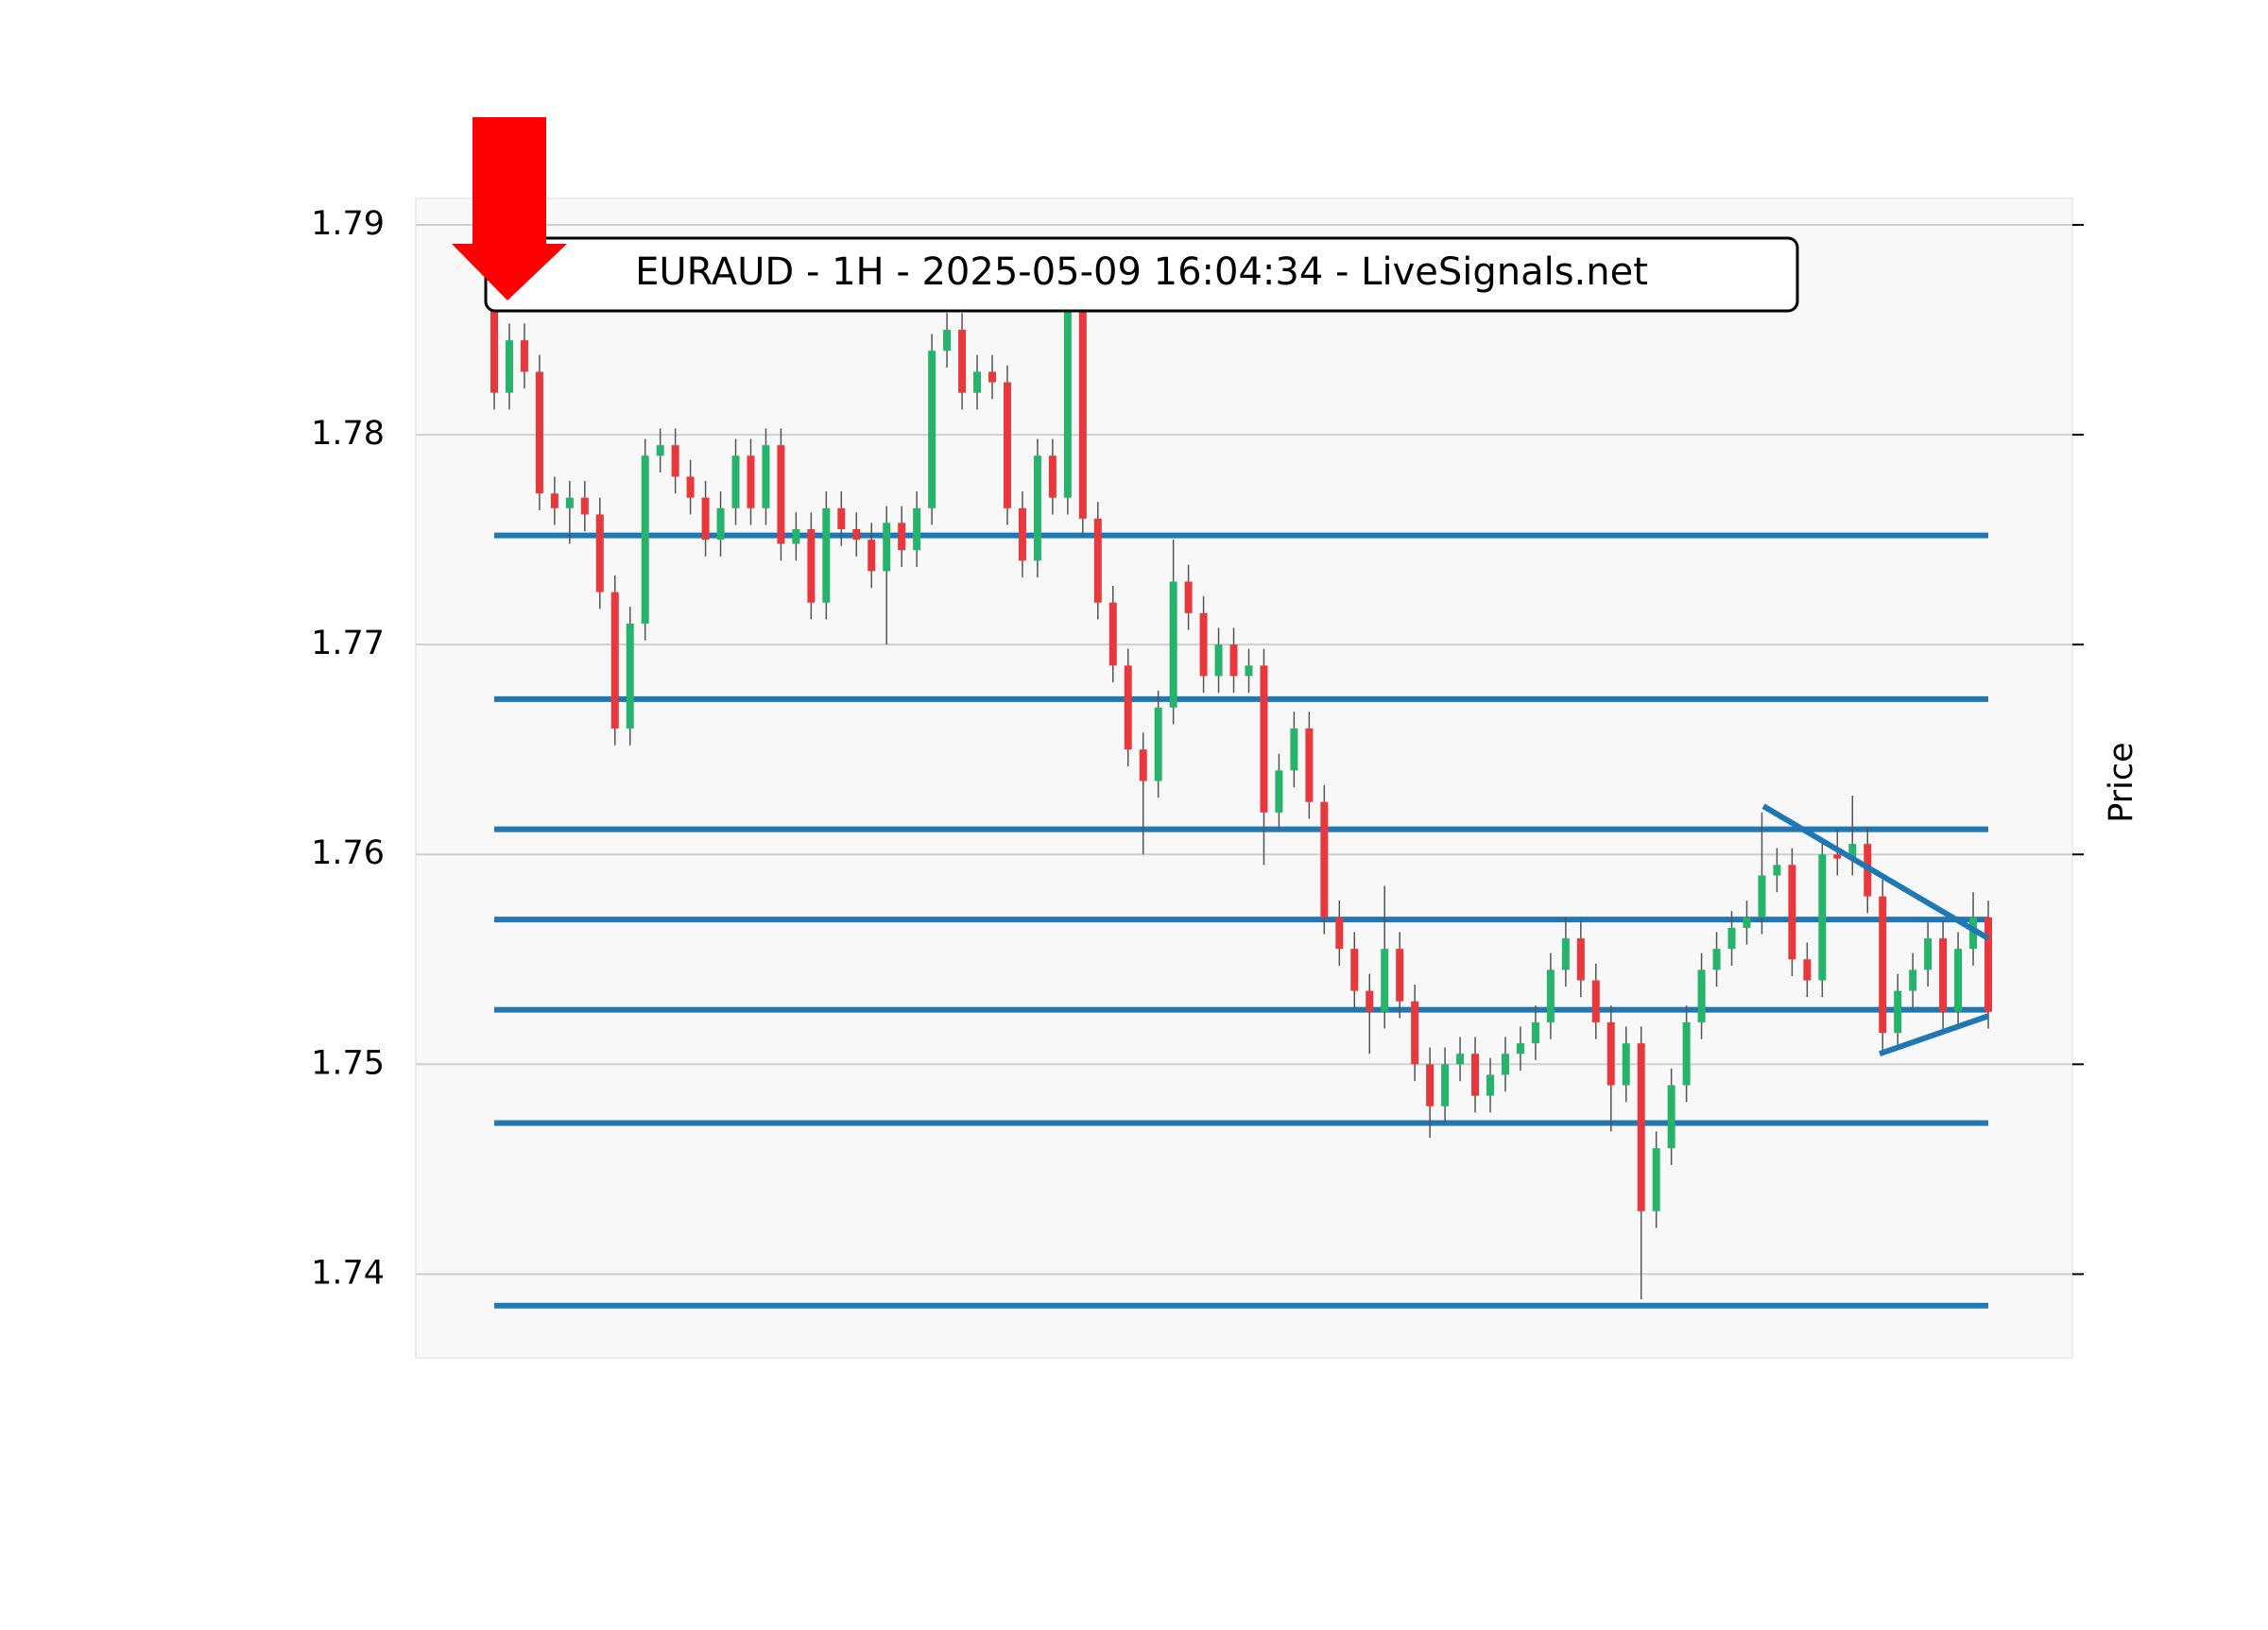  I want to click on y-tick-label: 1.75, so click(348, 1063).